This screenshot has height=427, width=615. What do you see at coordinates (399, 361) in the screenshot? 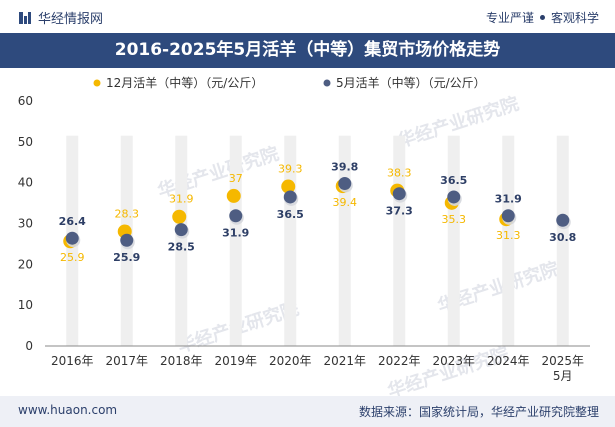
I see `x-tick-label: 2022年` at bounding box center [399, 361].